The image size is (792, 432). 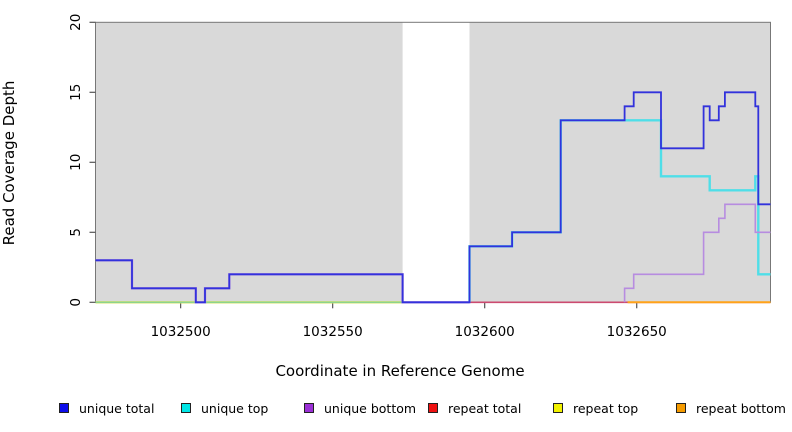 I want to click on legend-label: repeat bottom, so click(x=741, y=408).